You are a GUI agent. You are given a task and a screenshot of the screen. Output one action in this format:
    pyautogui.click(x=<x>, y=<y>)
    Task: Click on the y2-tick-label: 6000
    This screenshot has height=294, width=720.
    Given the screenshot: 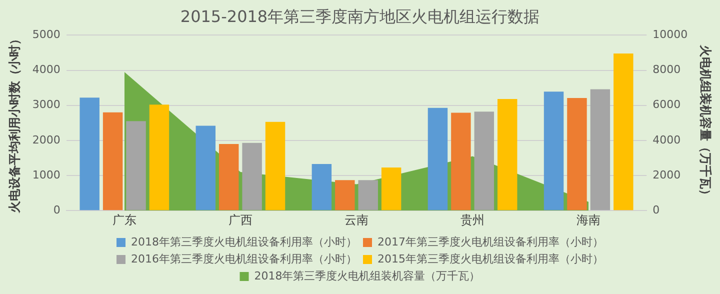 What is the action you would take?
    pyautogui.click(x=666, y=105)
    